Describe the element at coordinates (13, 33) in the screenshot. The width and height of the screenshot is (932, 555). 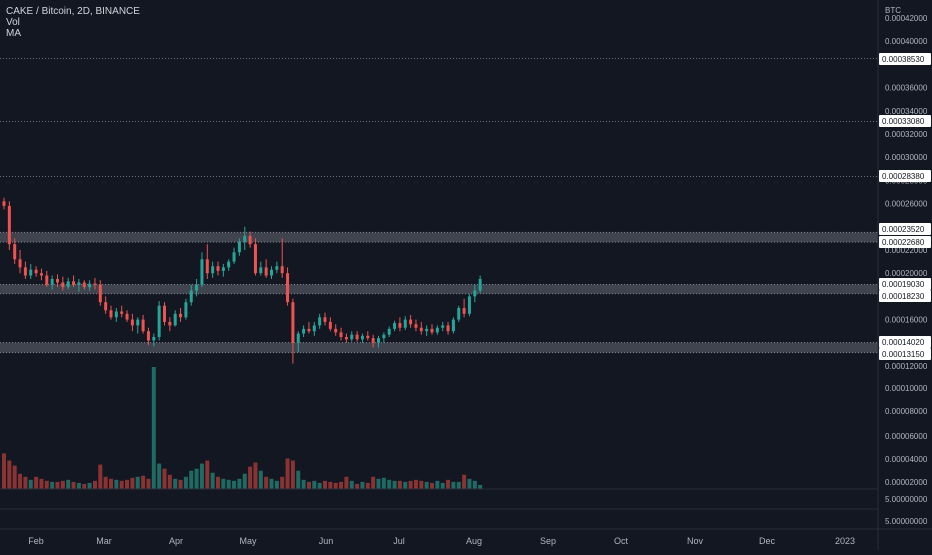
I see `ma-indicator-label: MA` at that location.